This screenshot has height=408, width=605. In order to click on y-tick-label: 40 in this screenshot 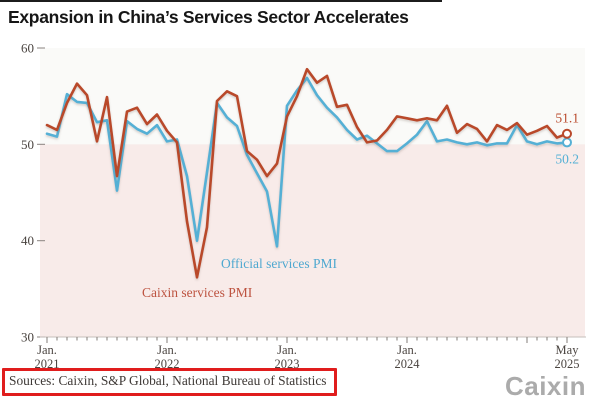, I will do `click(27, 240)`.